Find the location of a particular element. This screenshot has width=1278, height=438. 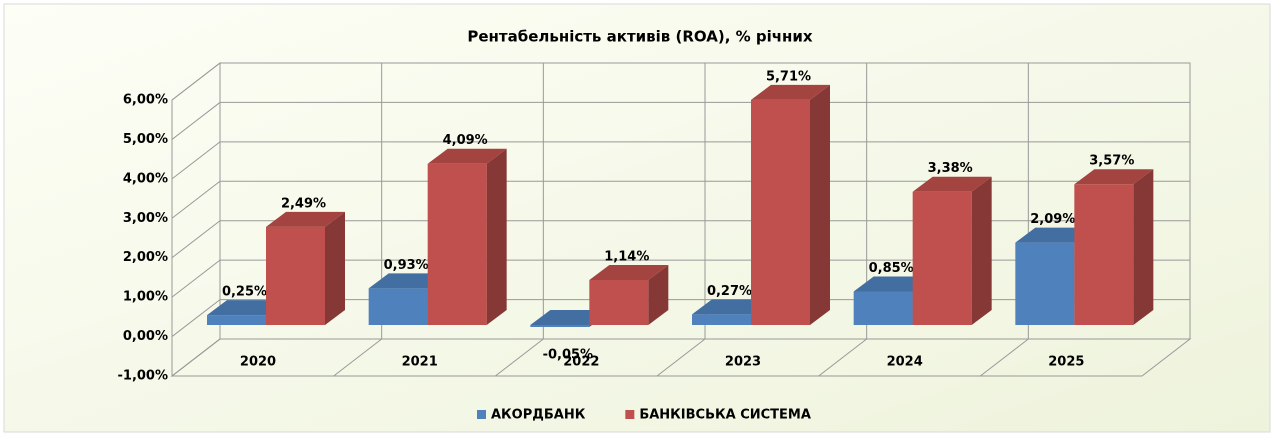

y-tick-label: 4,00% is located at coordinates (145, 178).